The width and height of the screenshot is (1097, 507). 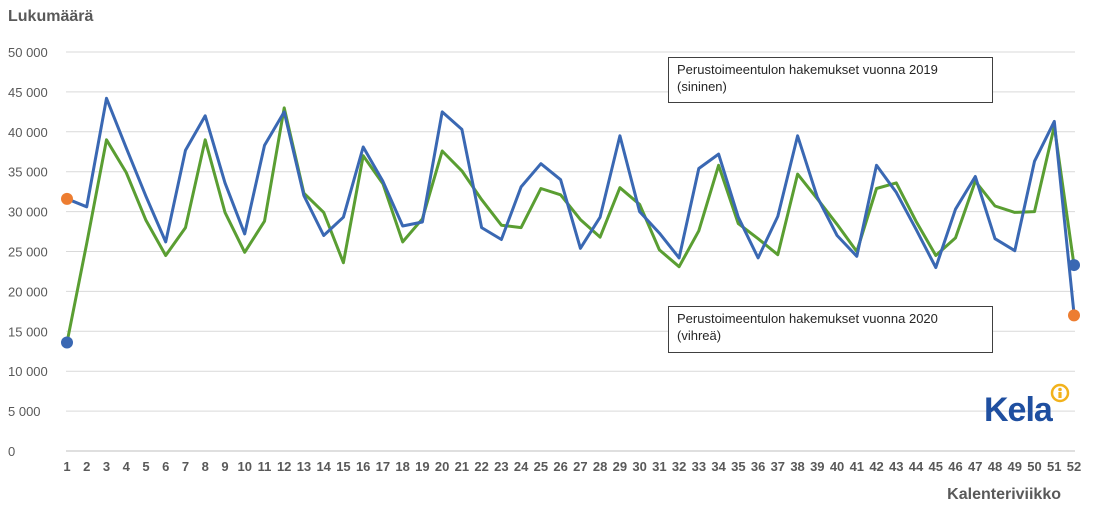 What do you see at coordinates (896, 466) in the screenshot?
I see `x-tick-label: 43` at bounding box center [896, 466].